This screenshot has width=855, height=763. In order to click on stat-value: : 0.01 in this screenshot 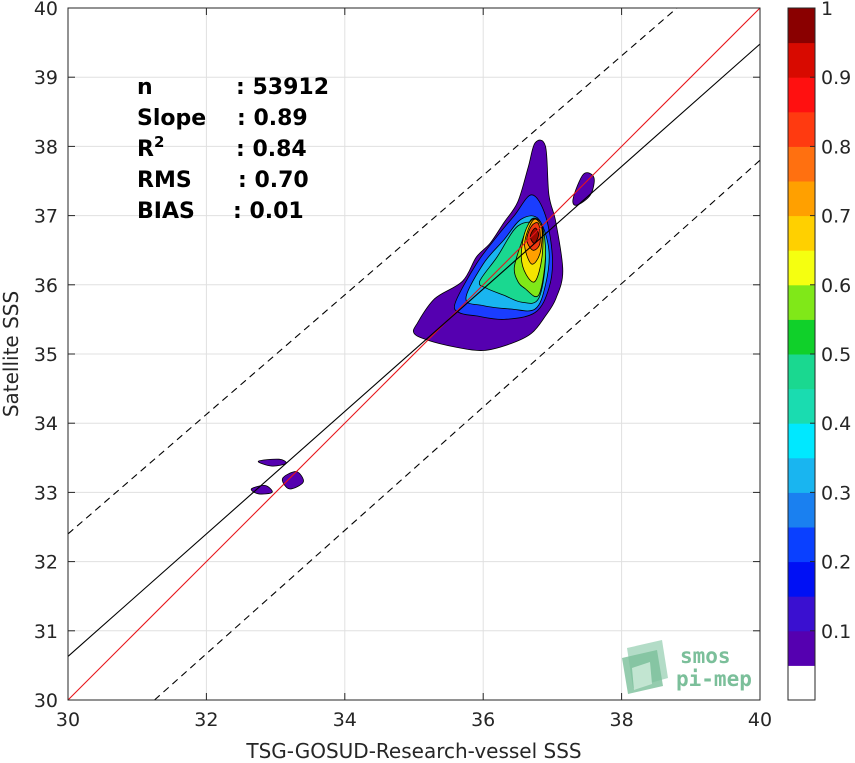, I will do `click(268, 211)`.